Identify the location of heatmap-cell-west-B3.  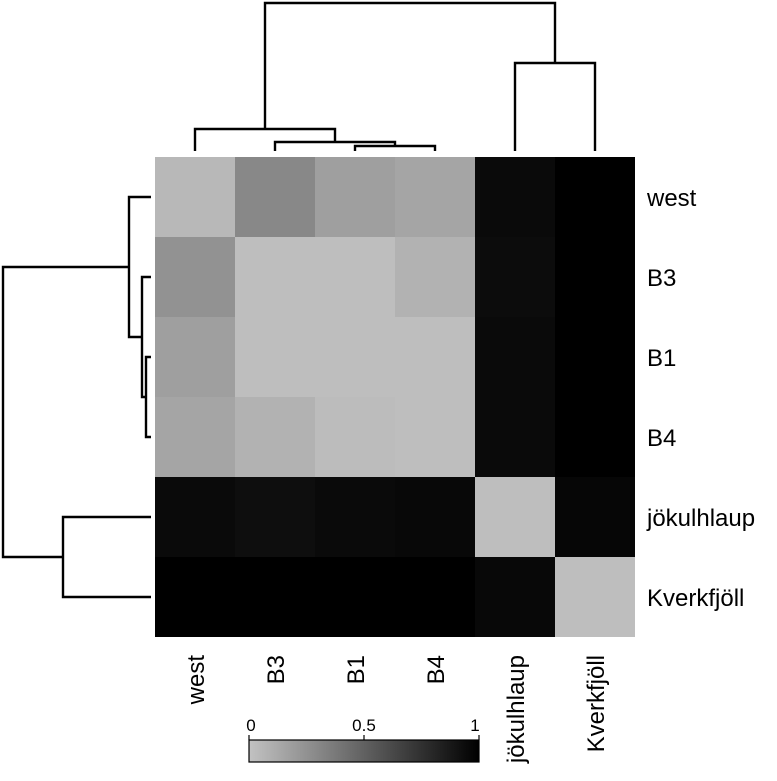
(275, 197).